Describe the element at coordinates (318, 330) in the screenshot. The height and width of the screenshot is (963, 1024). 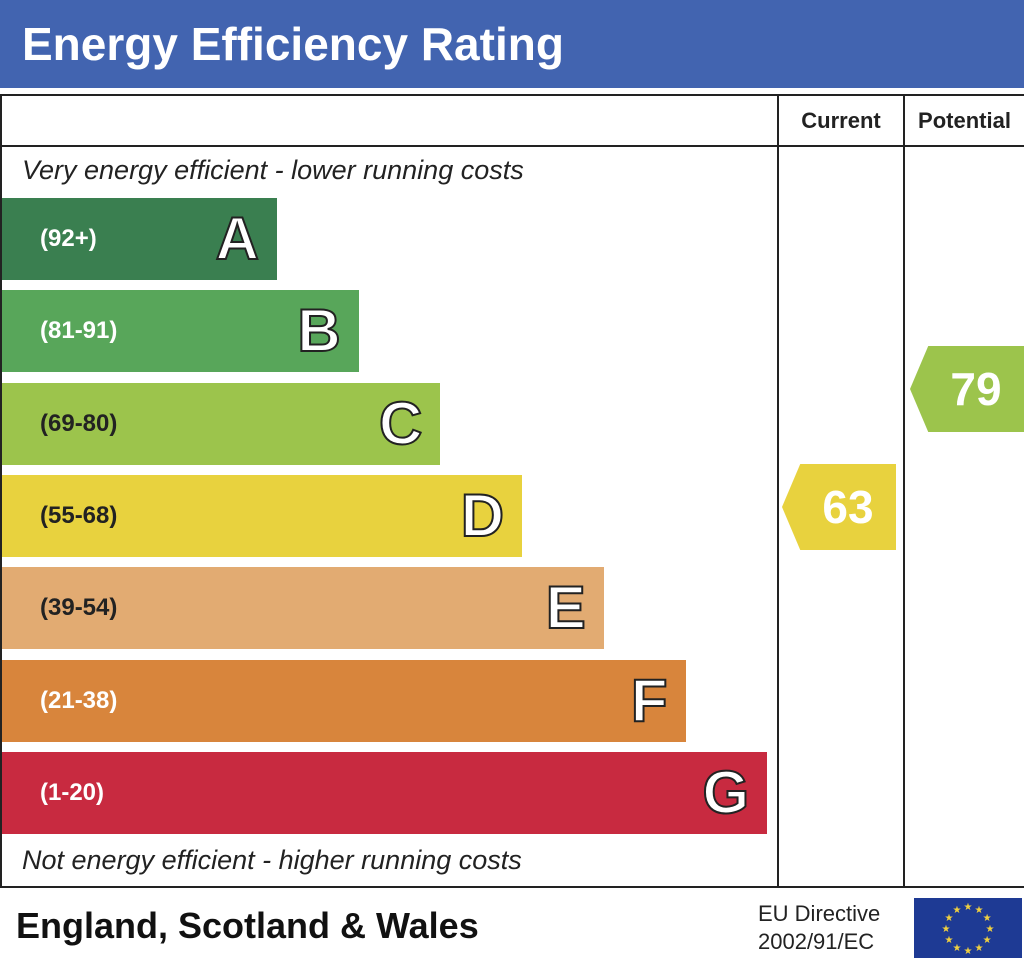
I see `band-letter: B` at that location.